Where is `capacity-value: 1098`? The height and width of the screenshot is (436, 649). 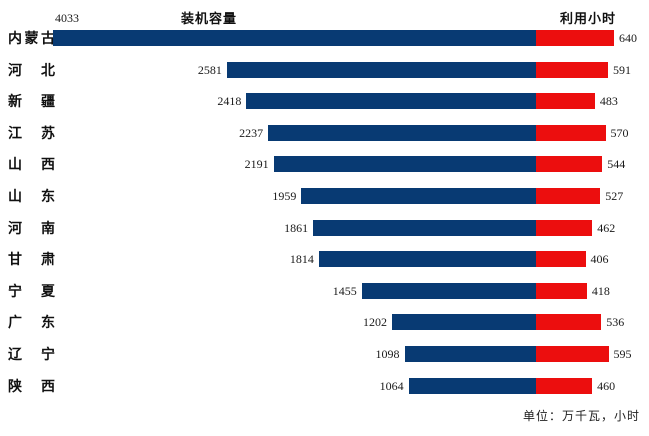
capacity-value: 1098 is located at coordinates (387, 354).